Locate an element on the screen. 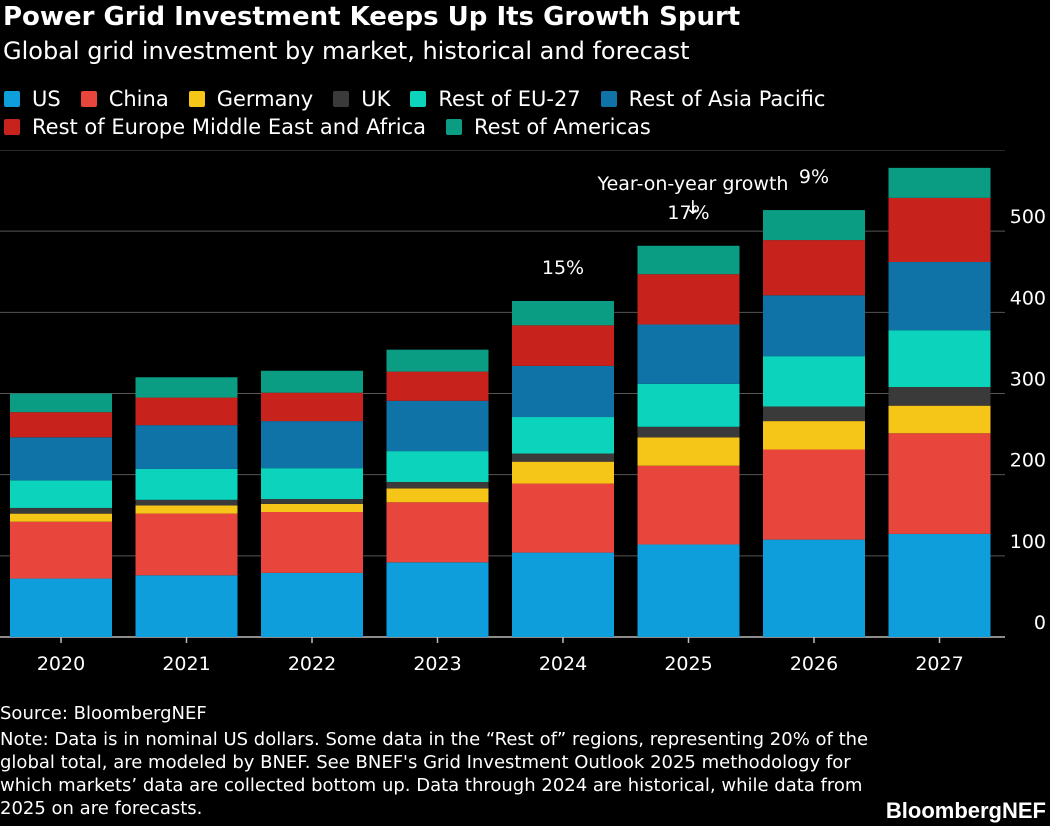 This screenshot has width=1050, height=826. bar-2026-us is located at coordinates (814, 588).